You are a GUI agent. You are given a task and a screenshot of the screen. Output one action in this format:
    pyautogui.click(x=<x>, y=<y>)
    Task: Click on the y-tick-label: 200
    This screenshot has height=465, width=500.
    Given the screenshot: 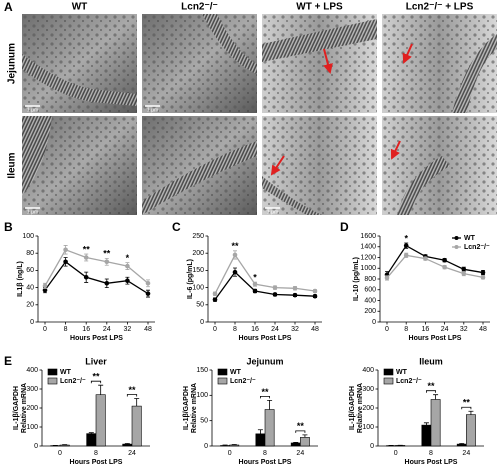 What is the action you would take?
    pyautogui.click(x=368, y=408)
    